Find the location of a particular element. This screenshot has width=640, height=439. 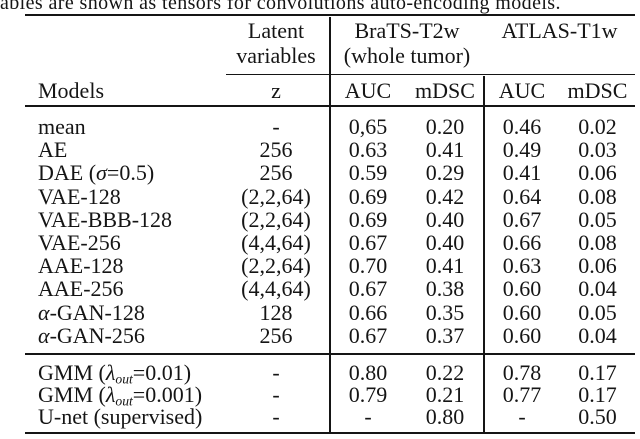

model-name: α-GAN-256 is located at coordinates (91, 335).